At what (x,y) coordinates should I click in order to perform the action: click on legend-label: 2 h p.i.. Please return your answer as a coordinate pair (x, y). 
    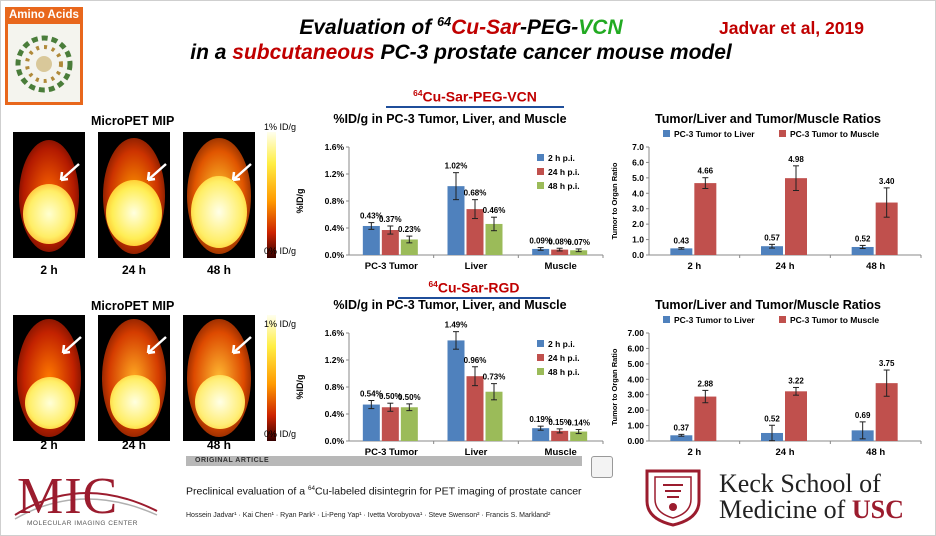
    Looking at the image, I should click on (561, 344).